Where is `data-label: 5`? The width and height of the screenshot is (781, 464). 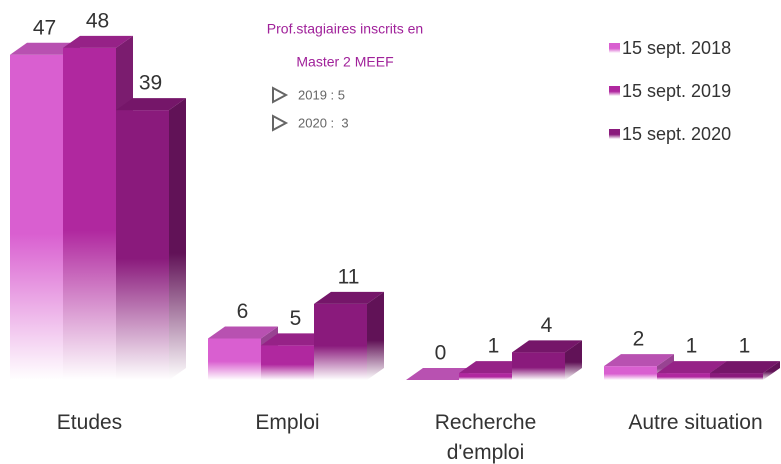 data-label: 5 is located at coordinates (296, 318).